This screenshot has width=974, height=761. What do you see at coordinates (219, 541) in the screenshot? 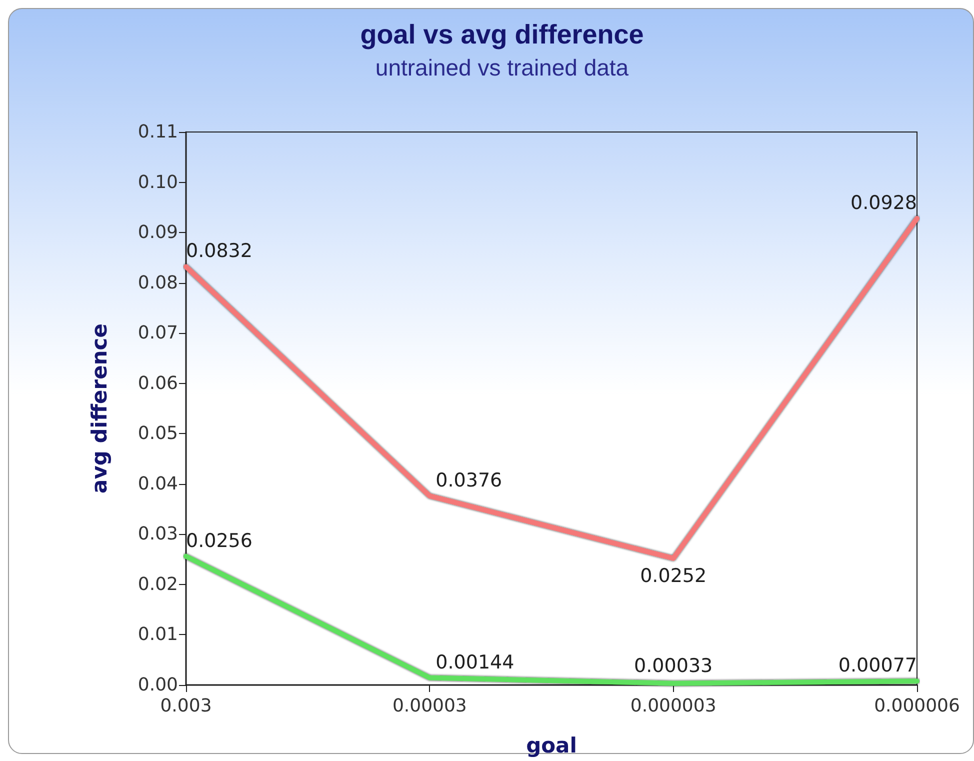
I see `data-label: 0.0256` at bounding box center [219, 541].